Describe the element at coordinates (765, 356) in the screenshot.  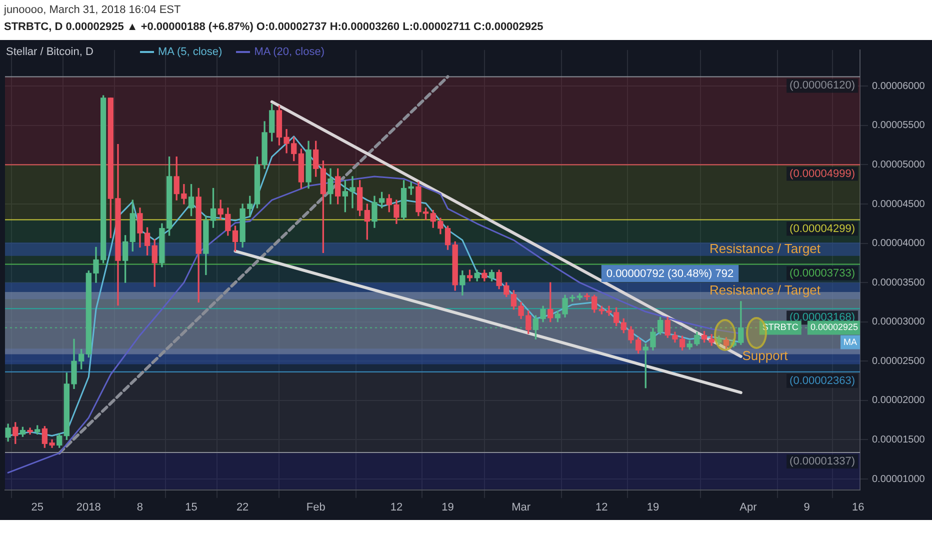
I see `band-label: Support` at that location.